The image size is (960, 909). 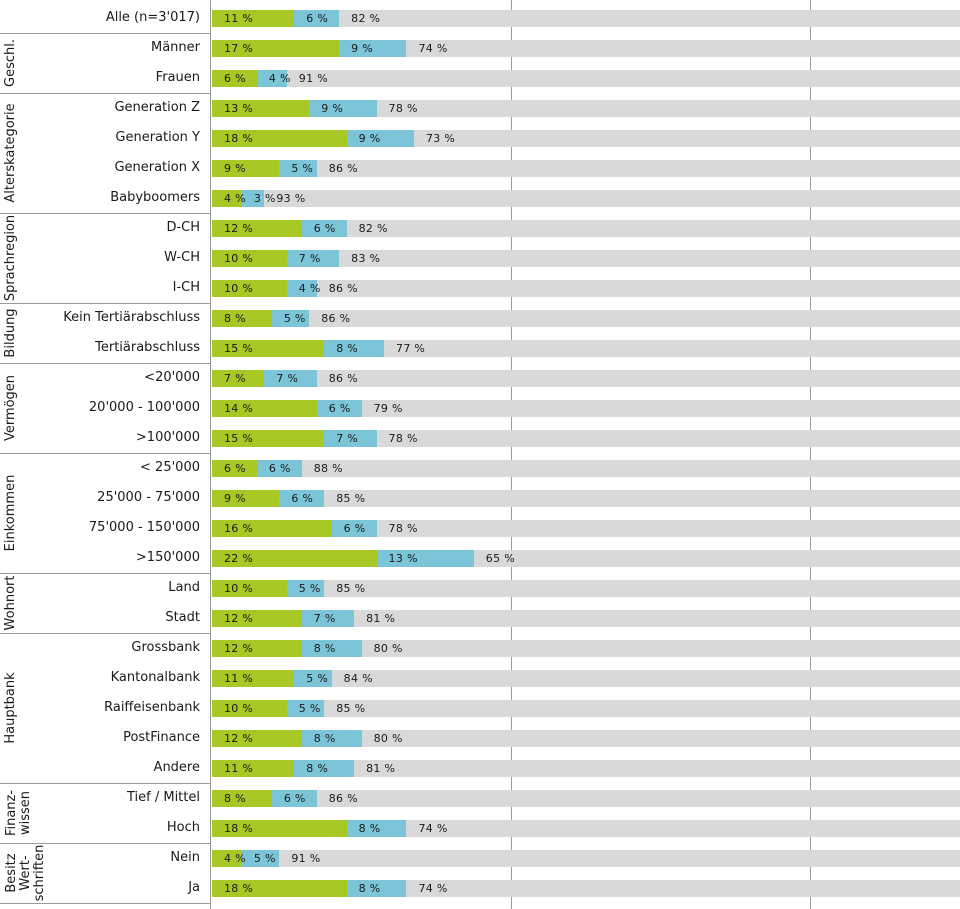 I want to click on group-label: Finanz-wissen, so click(x=18, y=813).